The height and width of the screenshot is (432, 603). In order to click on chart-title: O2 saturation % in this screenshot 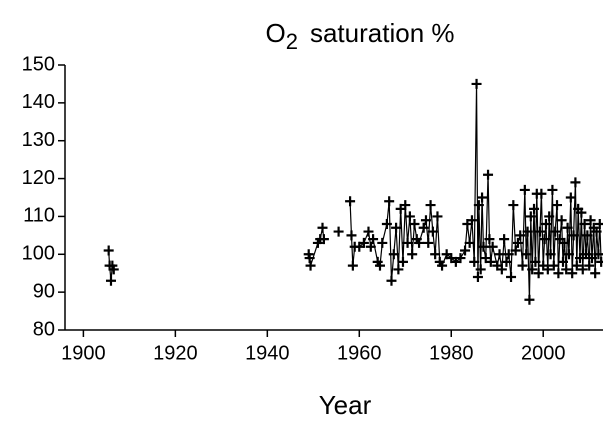, I will do `click(359, 36)`.